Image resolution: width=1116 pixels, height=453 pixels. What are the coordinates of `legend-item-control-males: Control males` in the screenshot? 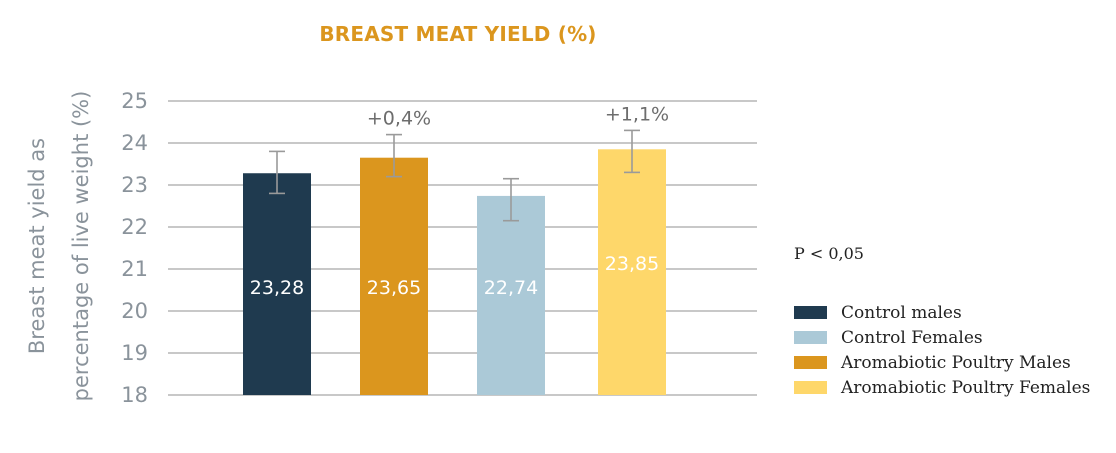 It's located at (942, 312).